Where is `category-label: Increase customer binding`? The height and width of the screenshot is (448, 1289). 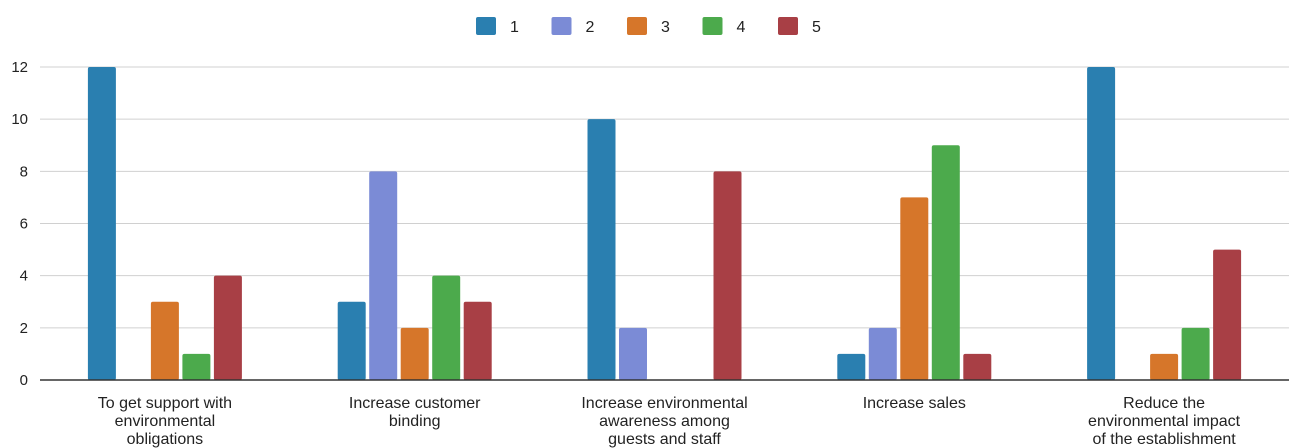
category-label: Increase customer binding is located at coordinates (415, 412).